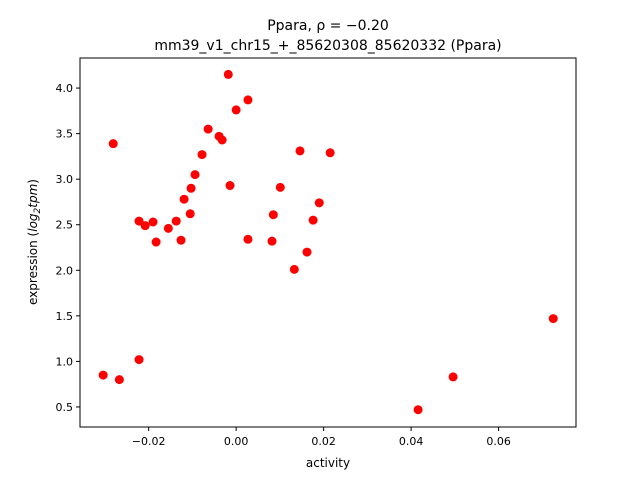 This screenshot has width=640, height=484. What do you see at coordinates (328, 463) in the screenshot?
I see `x-axis-label: activity` at bounding box center [328, 463].